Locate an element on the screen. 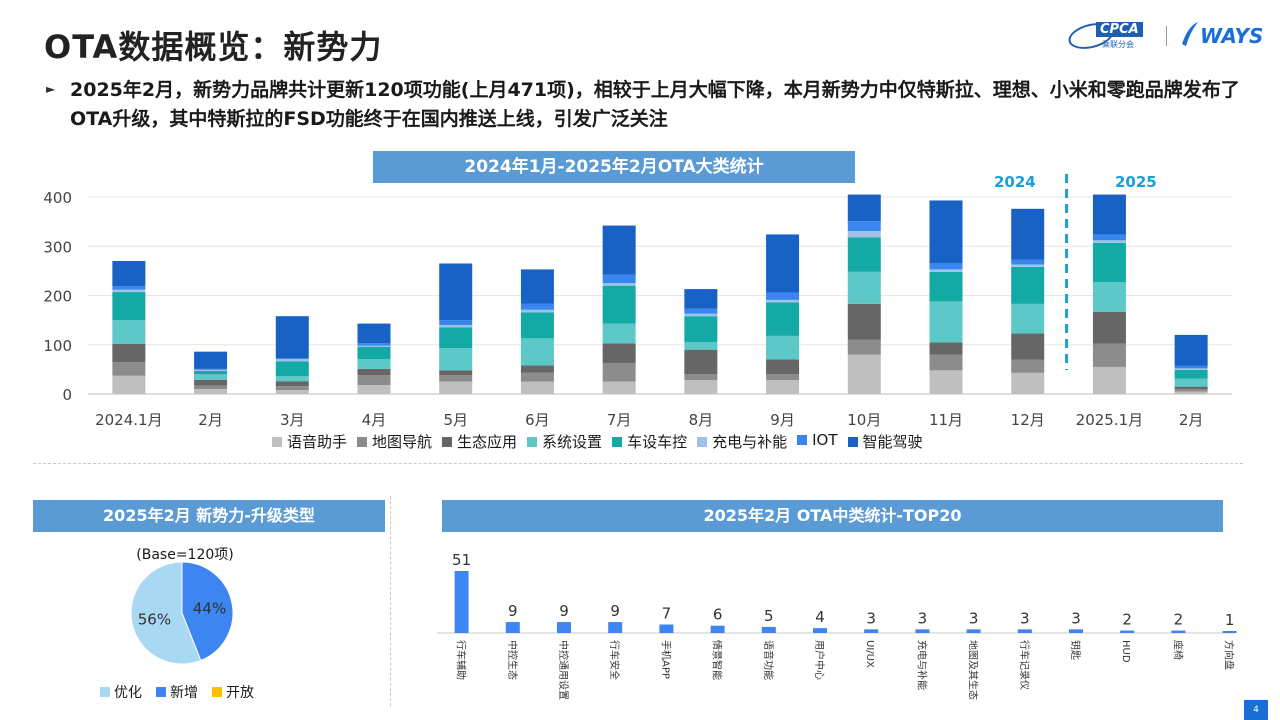 This screenshot has width=1280, height=720. column-divider is located at coordinates (390, 601).